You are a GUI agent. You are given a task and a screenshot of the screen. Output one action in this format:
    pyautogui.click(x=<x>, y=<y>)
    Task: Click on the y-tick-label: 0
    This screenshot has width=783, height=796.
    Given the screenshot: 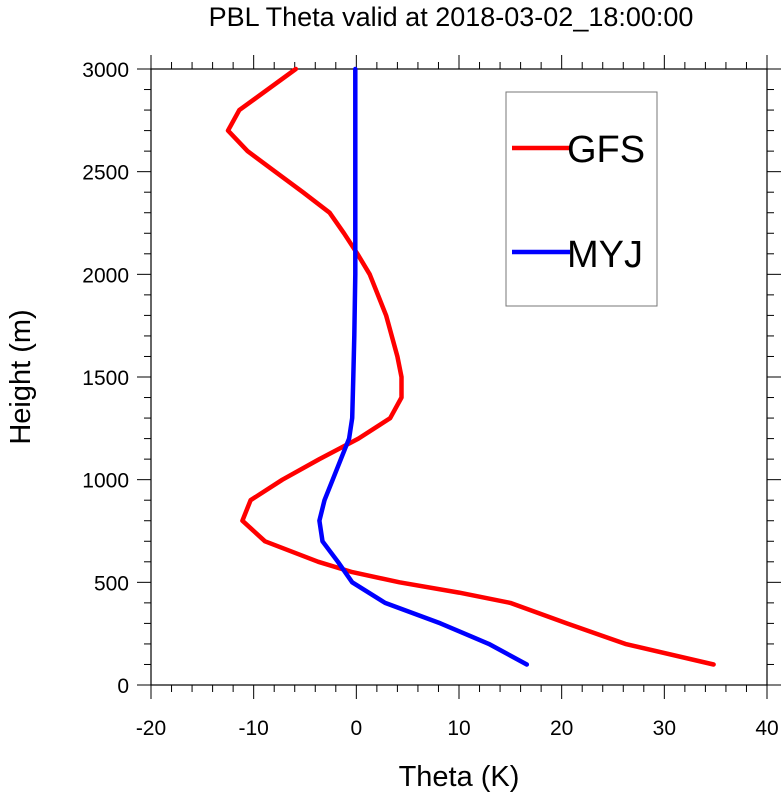 What is the action you would take?
    pyautogui.click(x=123, y=686)
    